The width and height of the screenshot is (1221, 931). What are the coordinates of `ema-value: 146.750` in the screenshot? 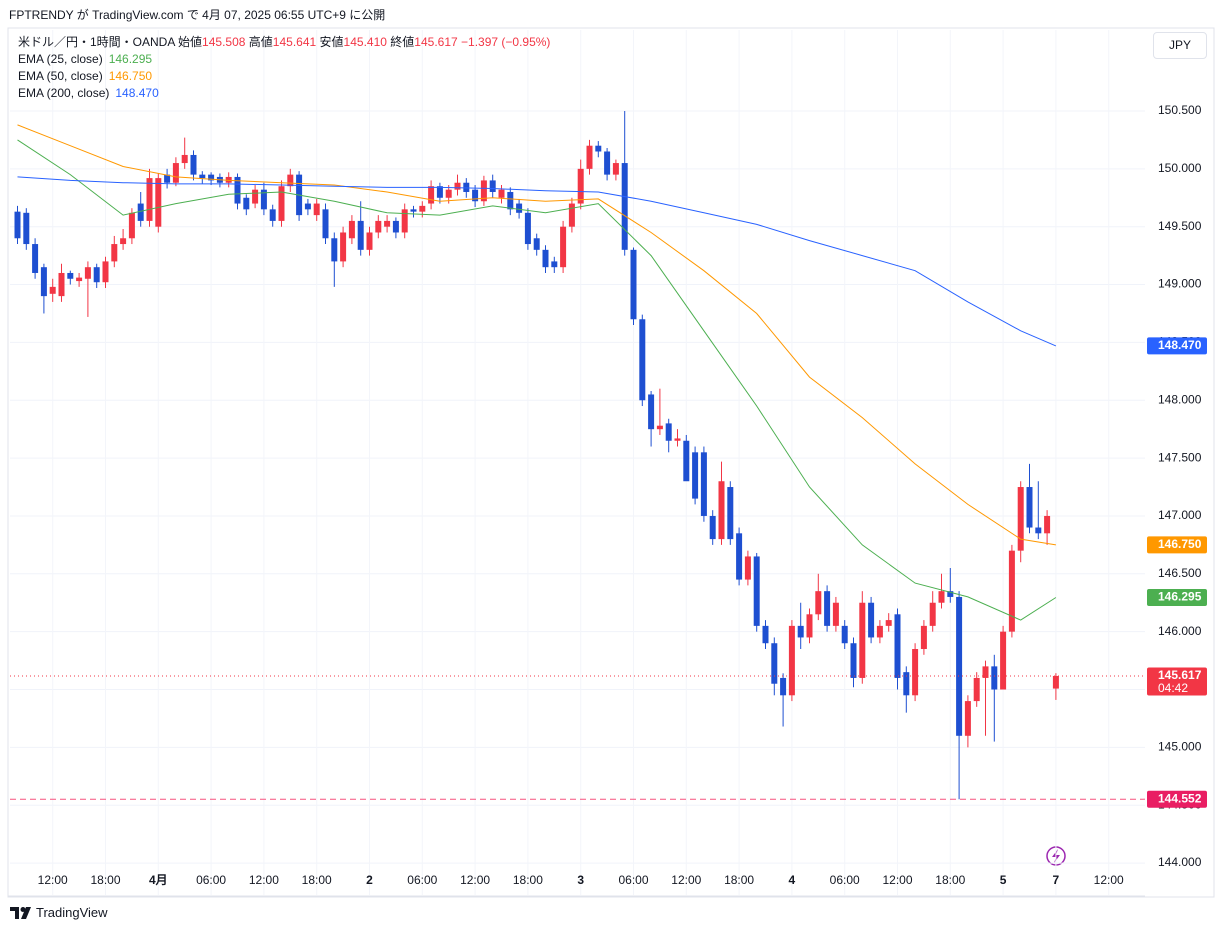 It's located at (130, 76).